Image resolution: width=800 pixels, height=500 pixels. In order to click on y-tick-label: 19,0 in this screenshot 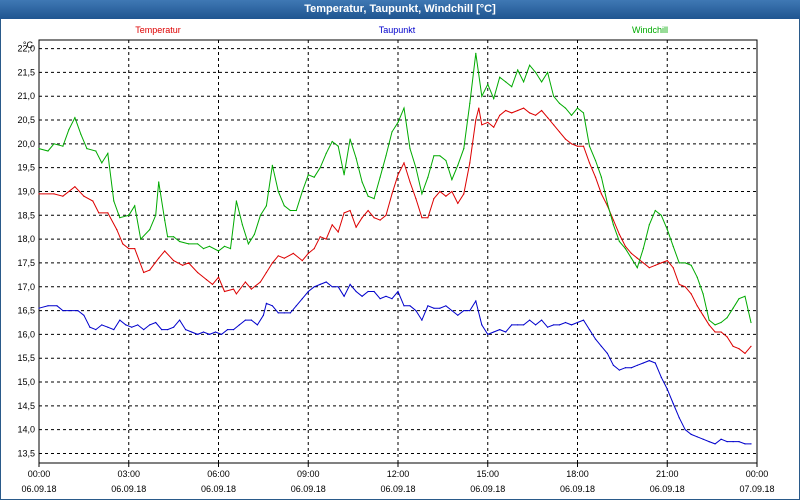, I will do `click(26, 191)`.